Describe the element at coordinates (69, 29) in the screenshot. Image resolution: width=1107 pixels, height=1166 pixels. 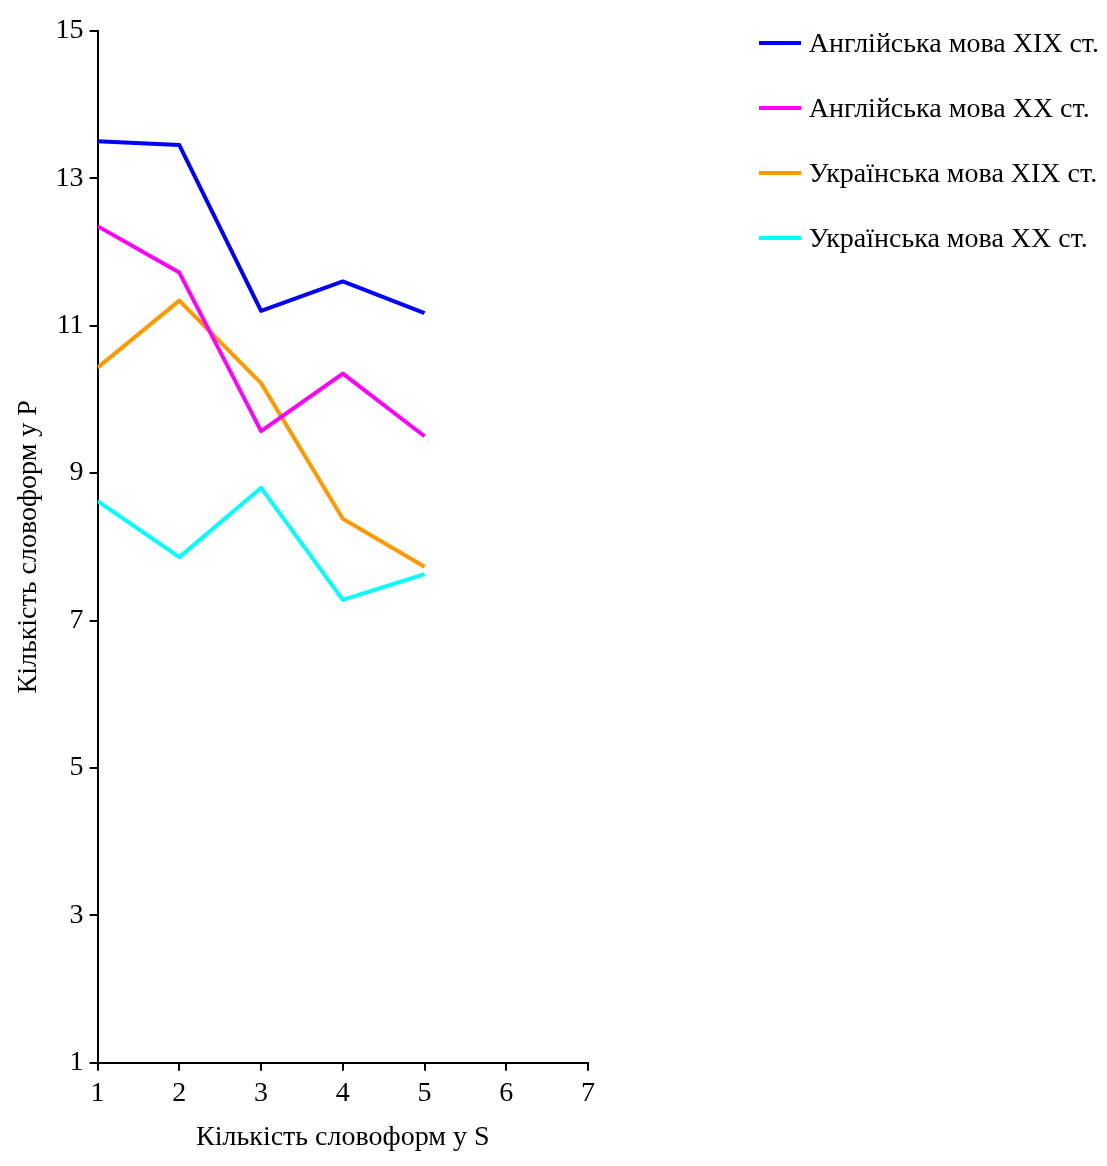
I see `y-tick-label: 15` at that location.